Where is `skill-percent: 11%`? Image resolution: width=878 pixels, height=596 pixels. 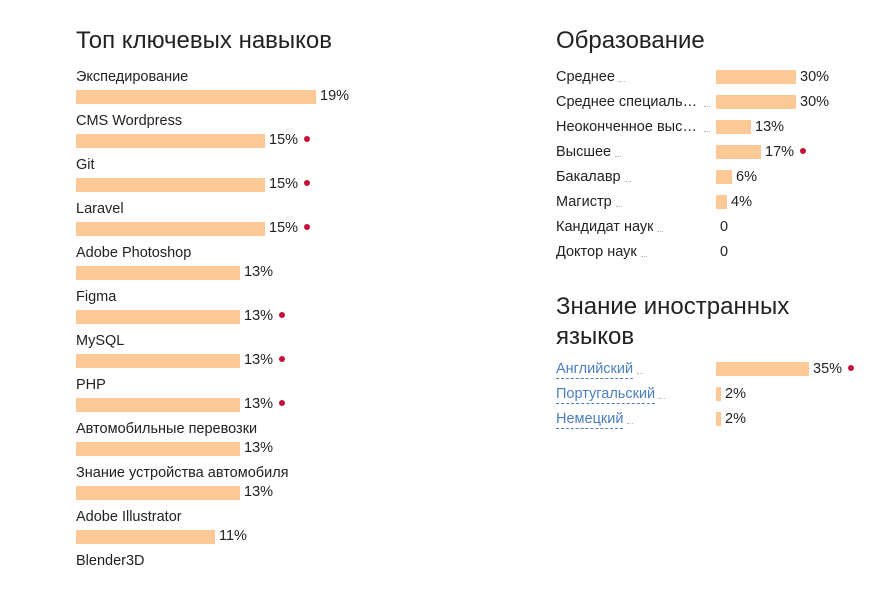
skill-percent: 11% is located at coordinates (233, 536).